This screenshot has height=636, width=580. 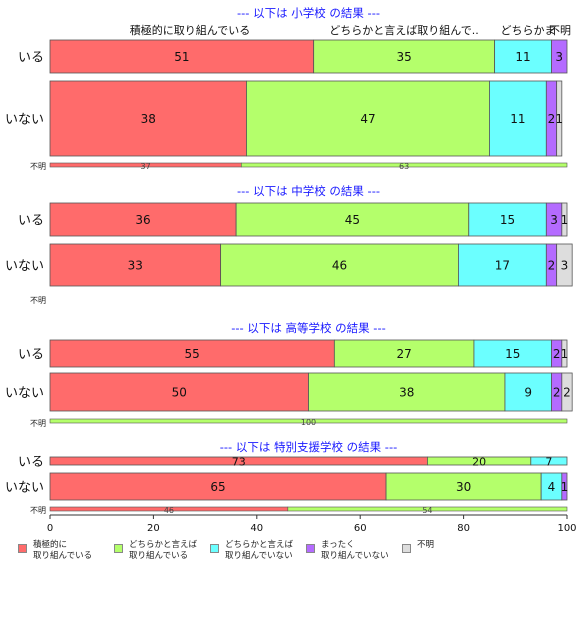 I want to click on top-label-1: 積極的に取り組んでいる, so click(x=190, y=30).